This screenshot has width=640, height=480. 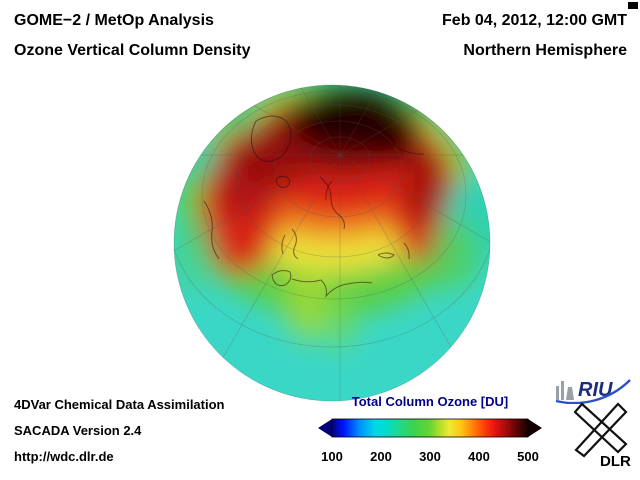 What do you see at coordinates (314, 206) in the screenshot?
I see `globe-coastlines` at bounding box center [314, 206].